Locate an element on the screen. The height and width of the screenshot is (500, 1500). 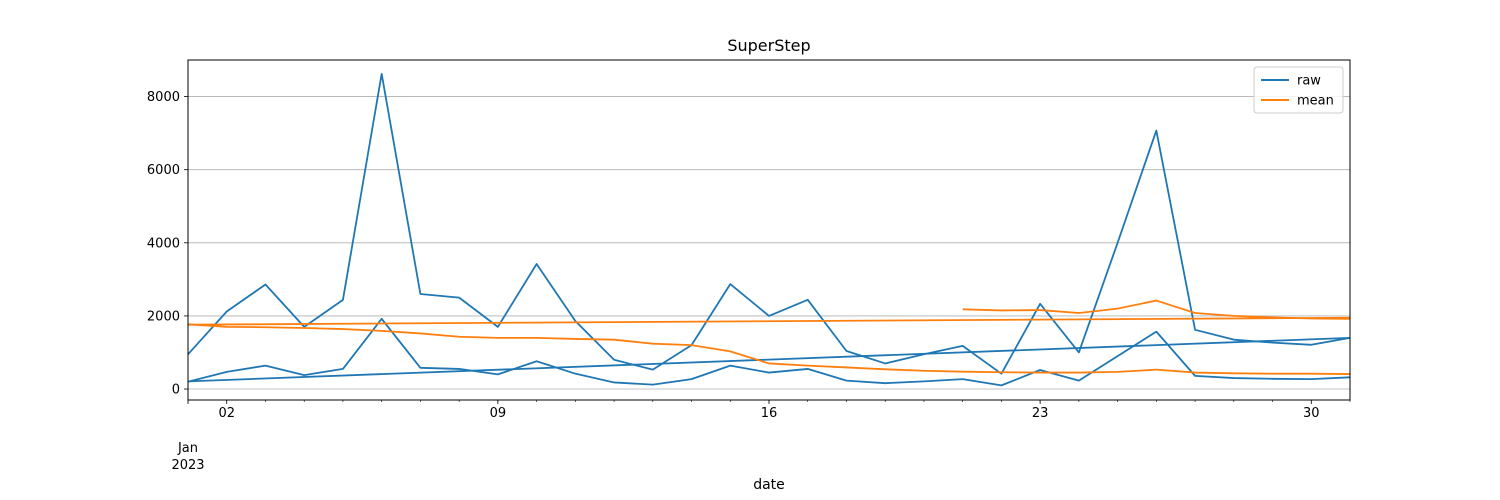
x-secondary-month: Jan is located at coordinates (187, 448).